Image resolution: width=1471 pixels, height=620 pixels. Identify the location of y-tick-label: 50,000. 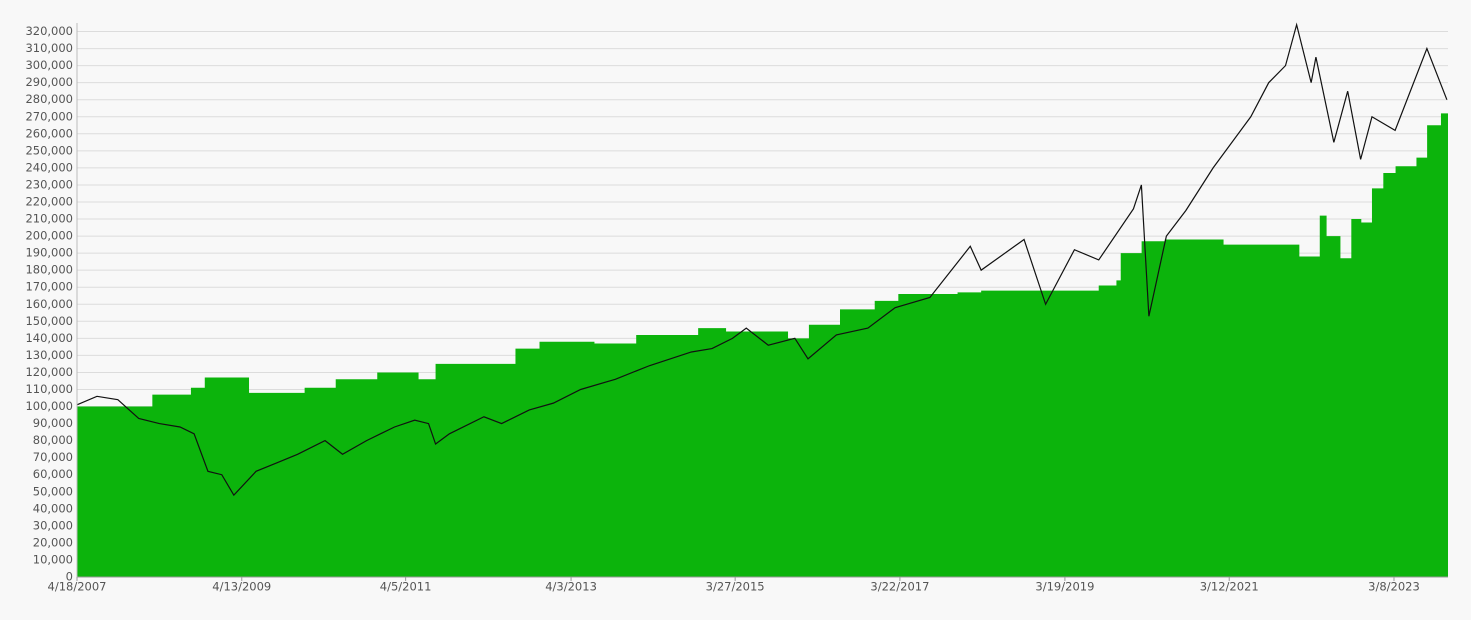
(53, 491).